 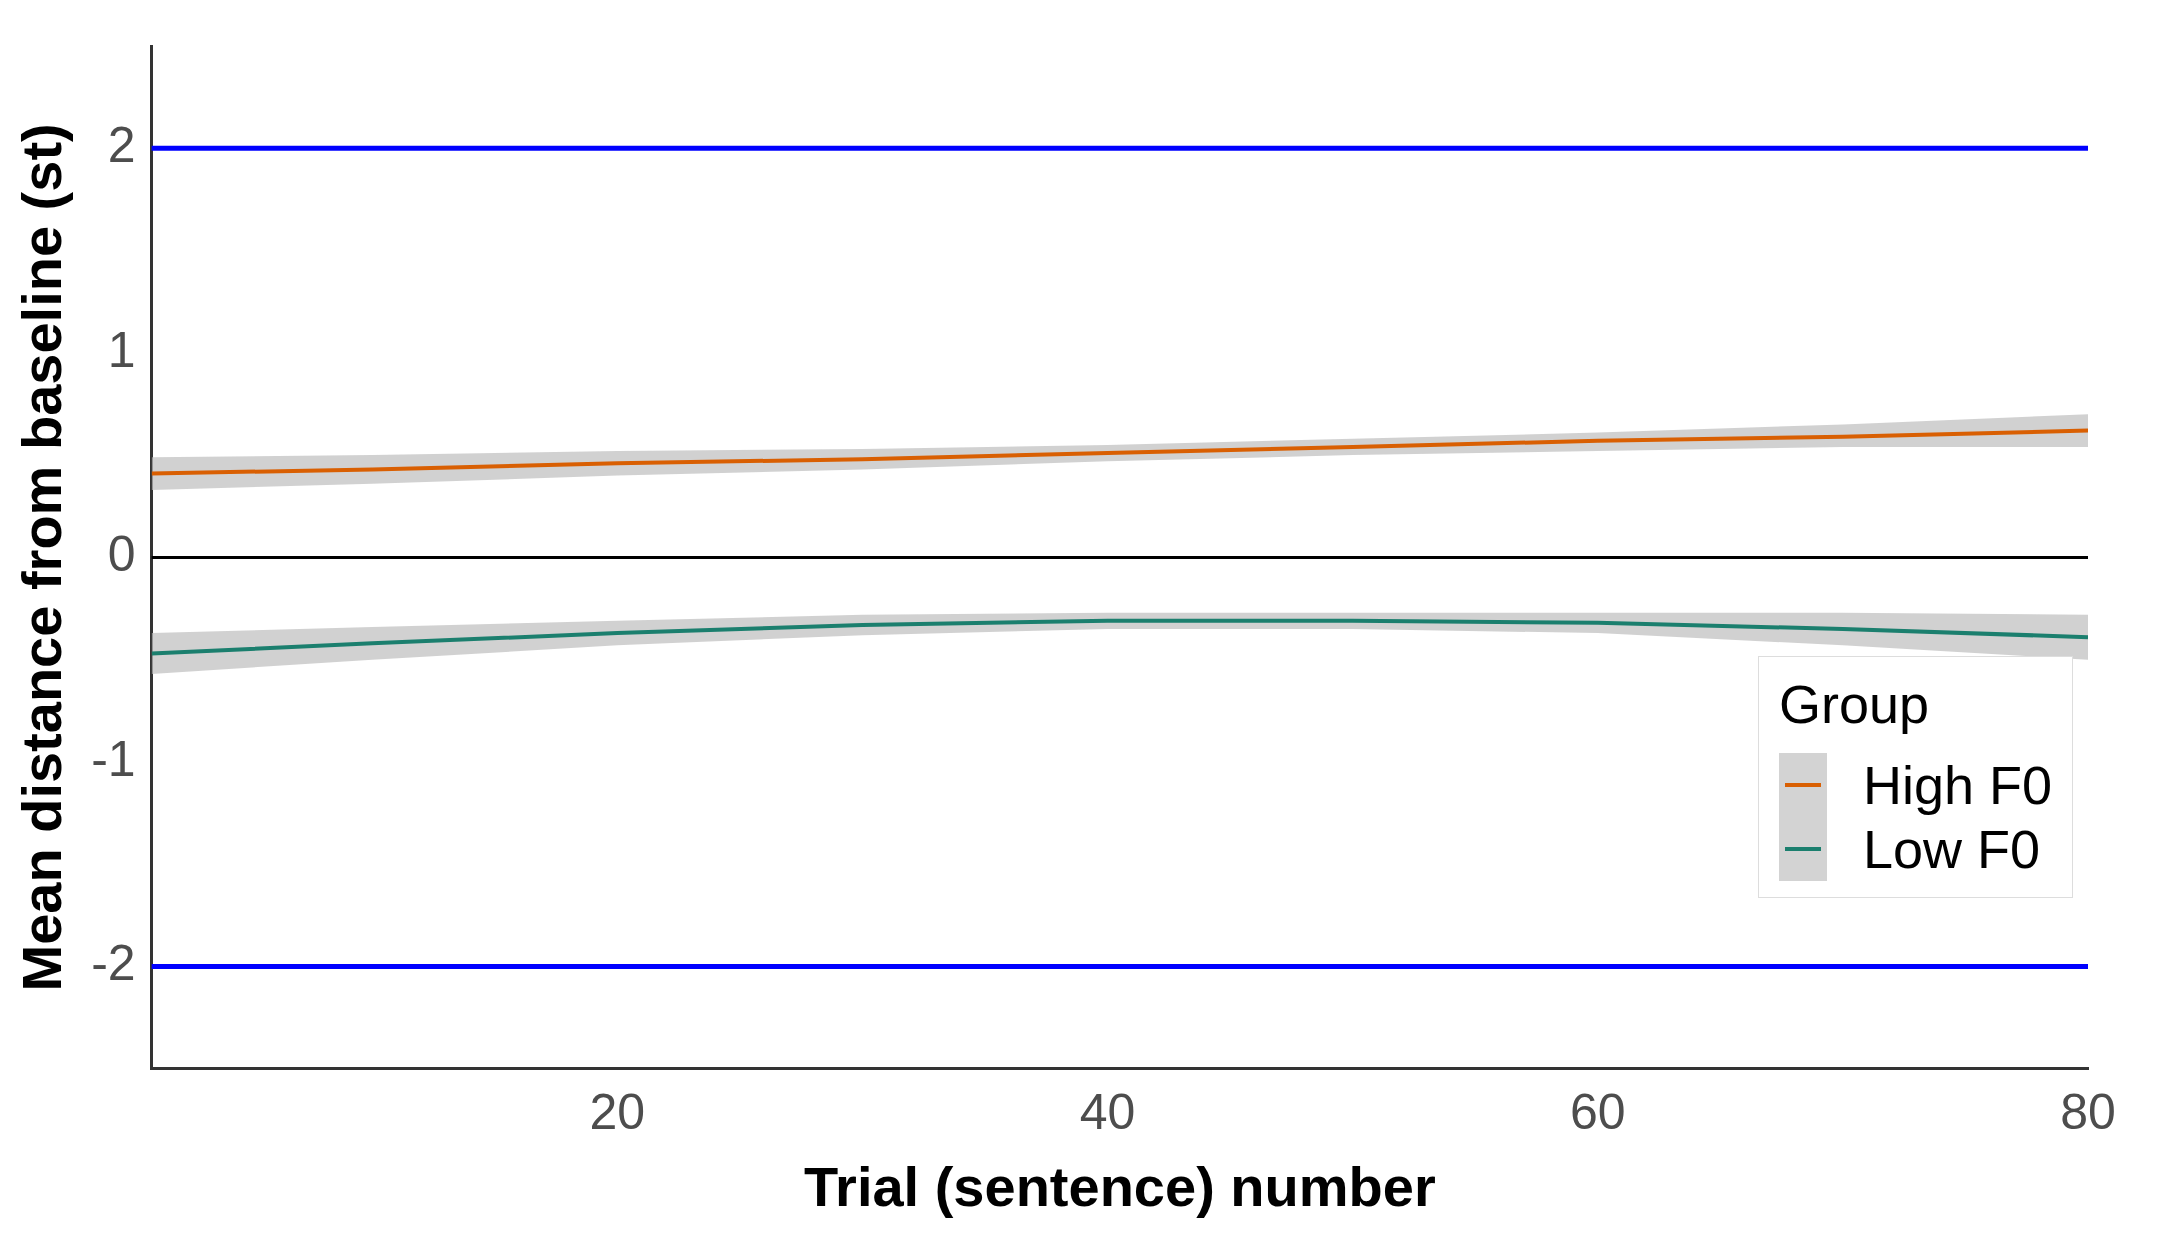 What do you see at coordinates (121, 349) in the screenshot?
I see `y-tick-label: 1` at bounding box center [121, 349].